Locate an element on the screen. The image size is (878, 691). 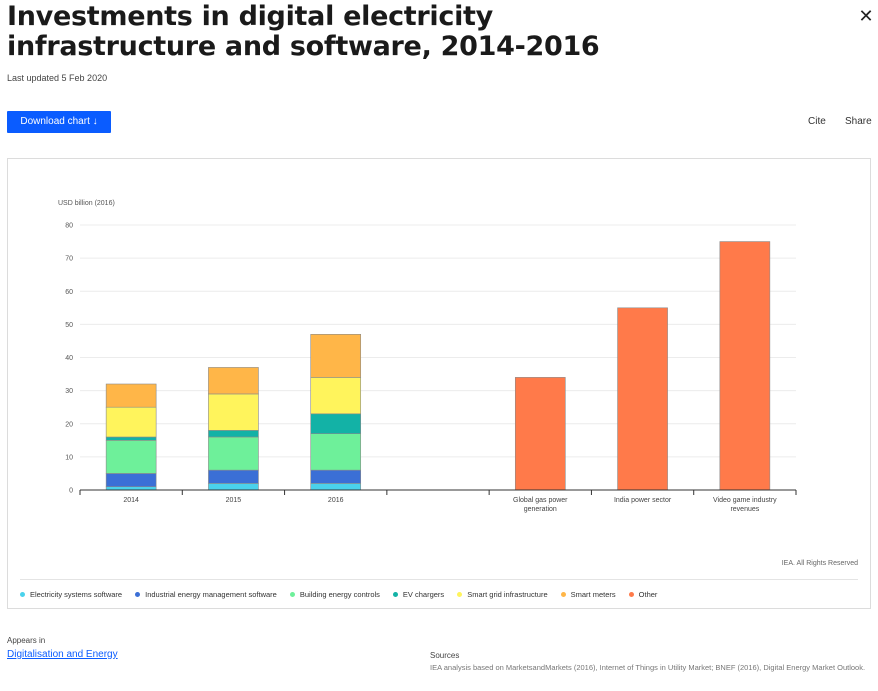
y-tick-label: 80 is located at coordinates (69, 226).